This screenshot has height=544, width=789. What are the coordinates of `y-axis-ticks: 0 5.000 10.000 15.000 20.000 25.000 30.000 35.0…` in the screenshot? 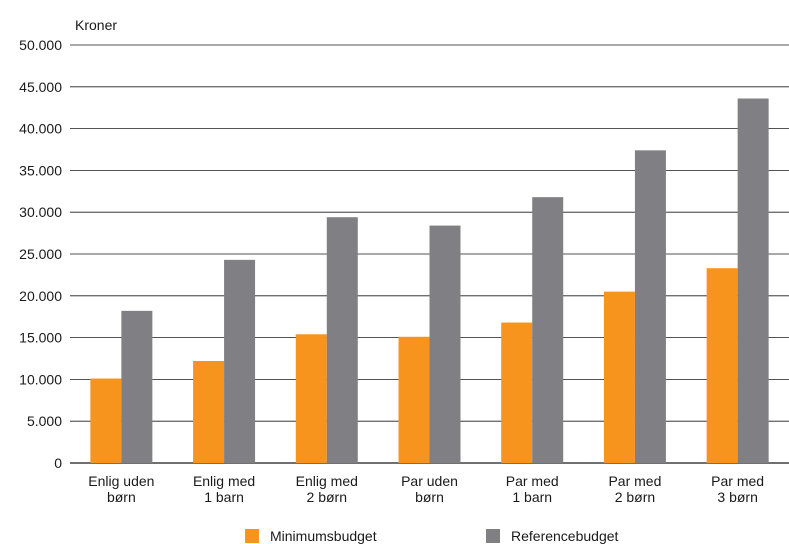 It's located at (40, 254).